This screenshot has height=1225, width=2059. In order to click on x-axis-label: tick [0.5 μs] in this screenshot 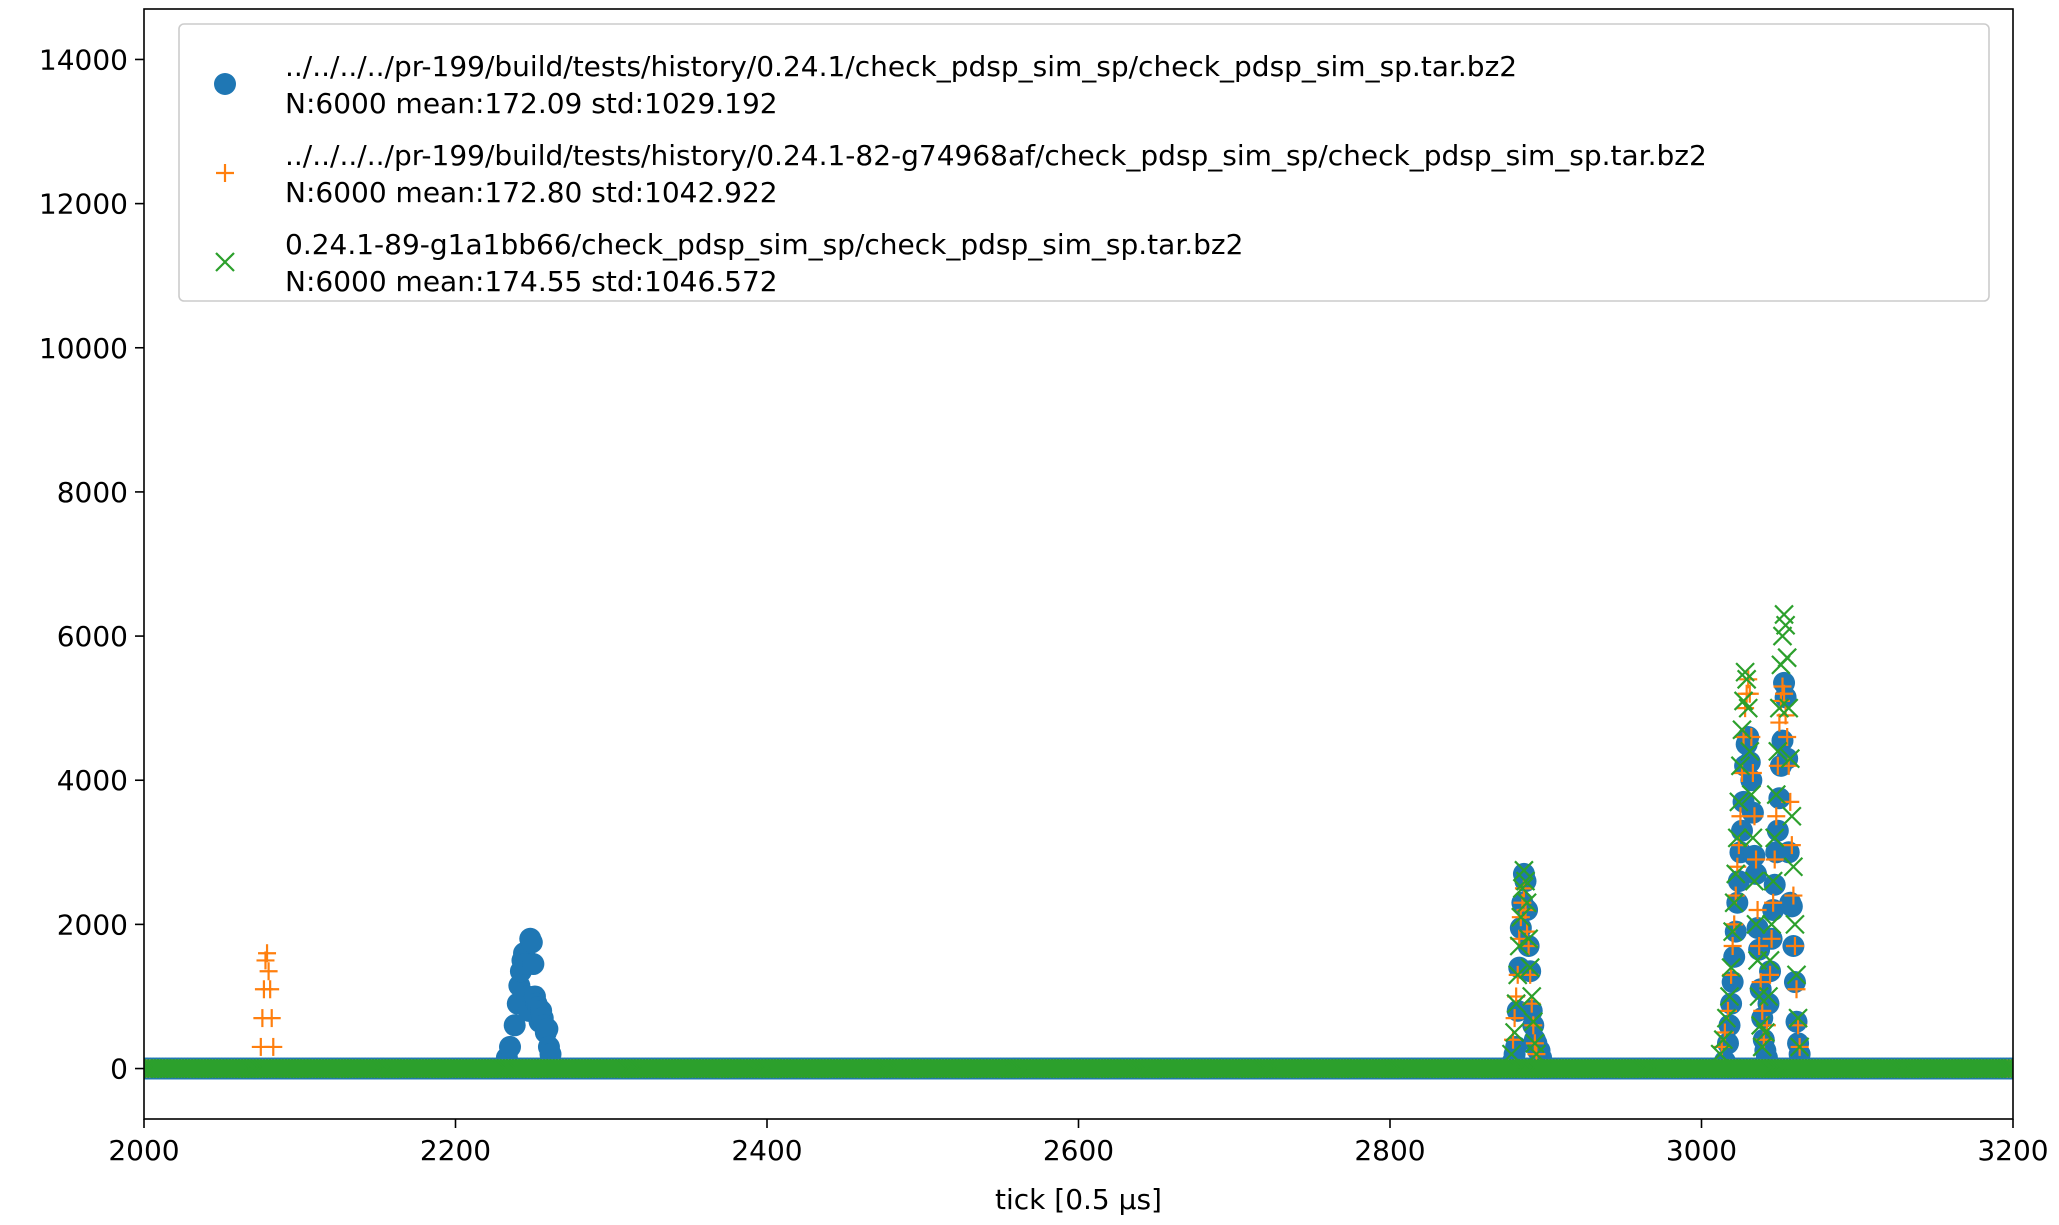, I will do `click(1078, 1199)`.